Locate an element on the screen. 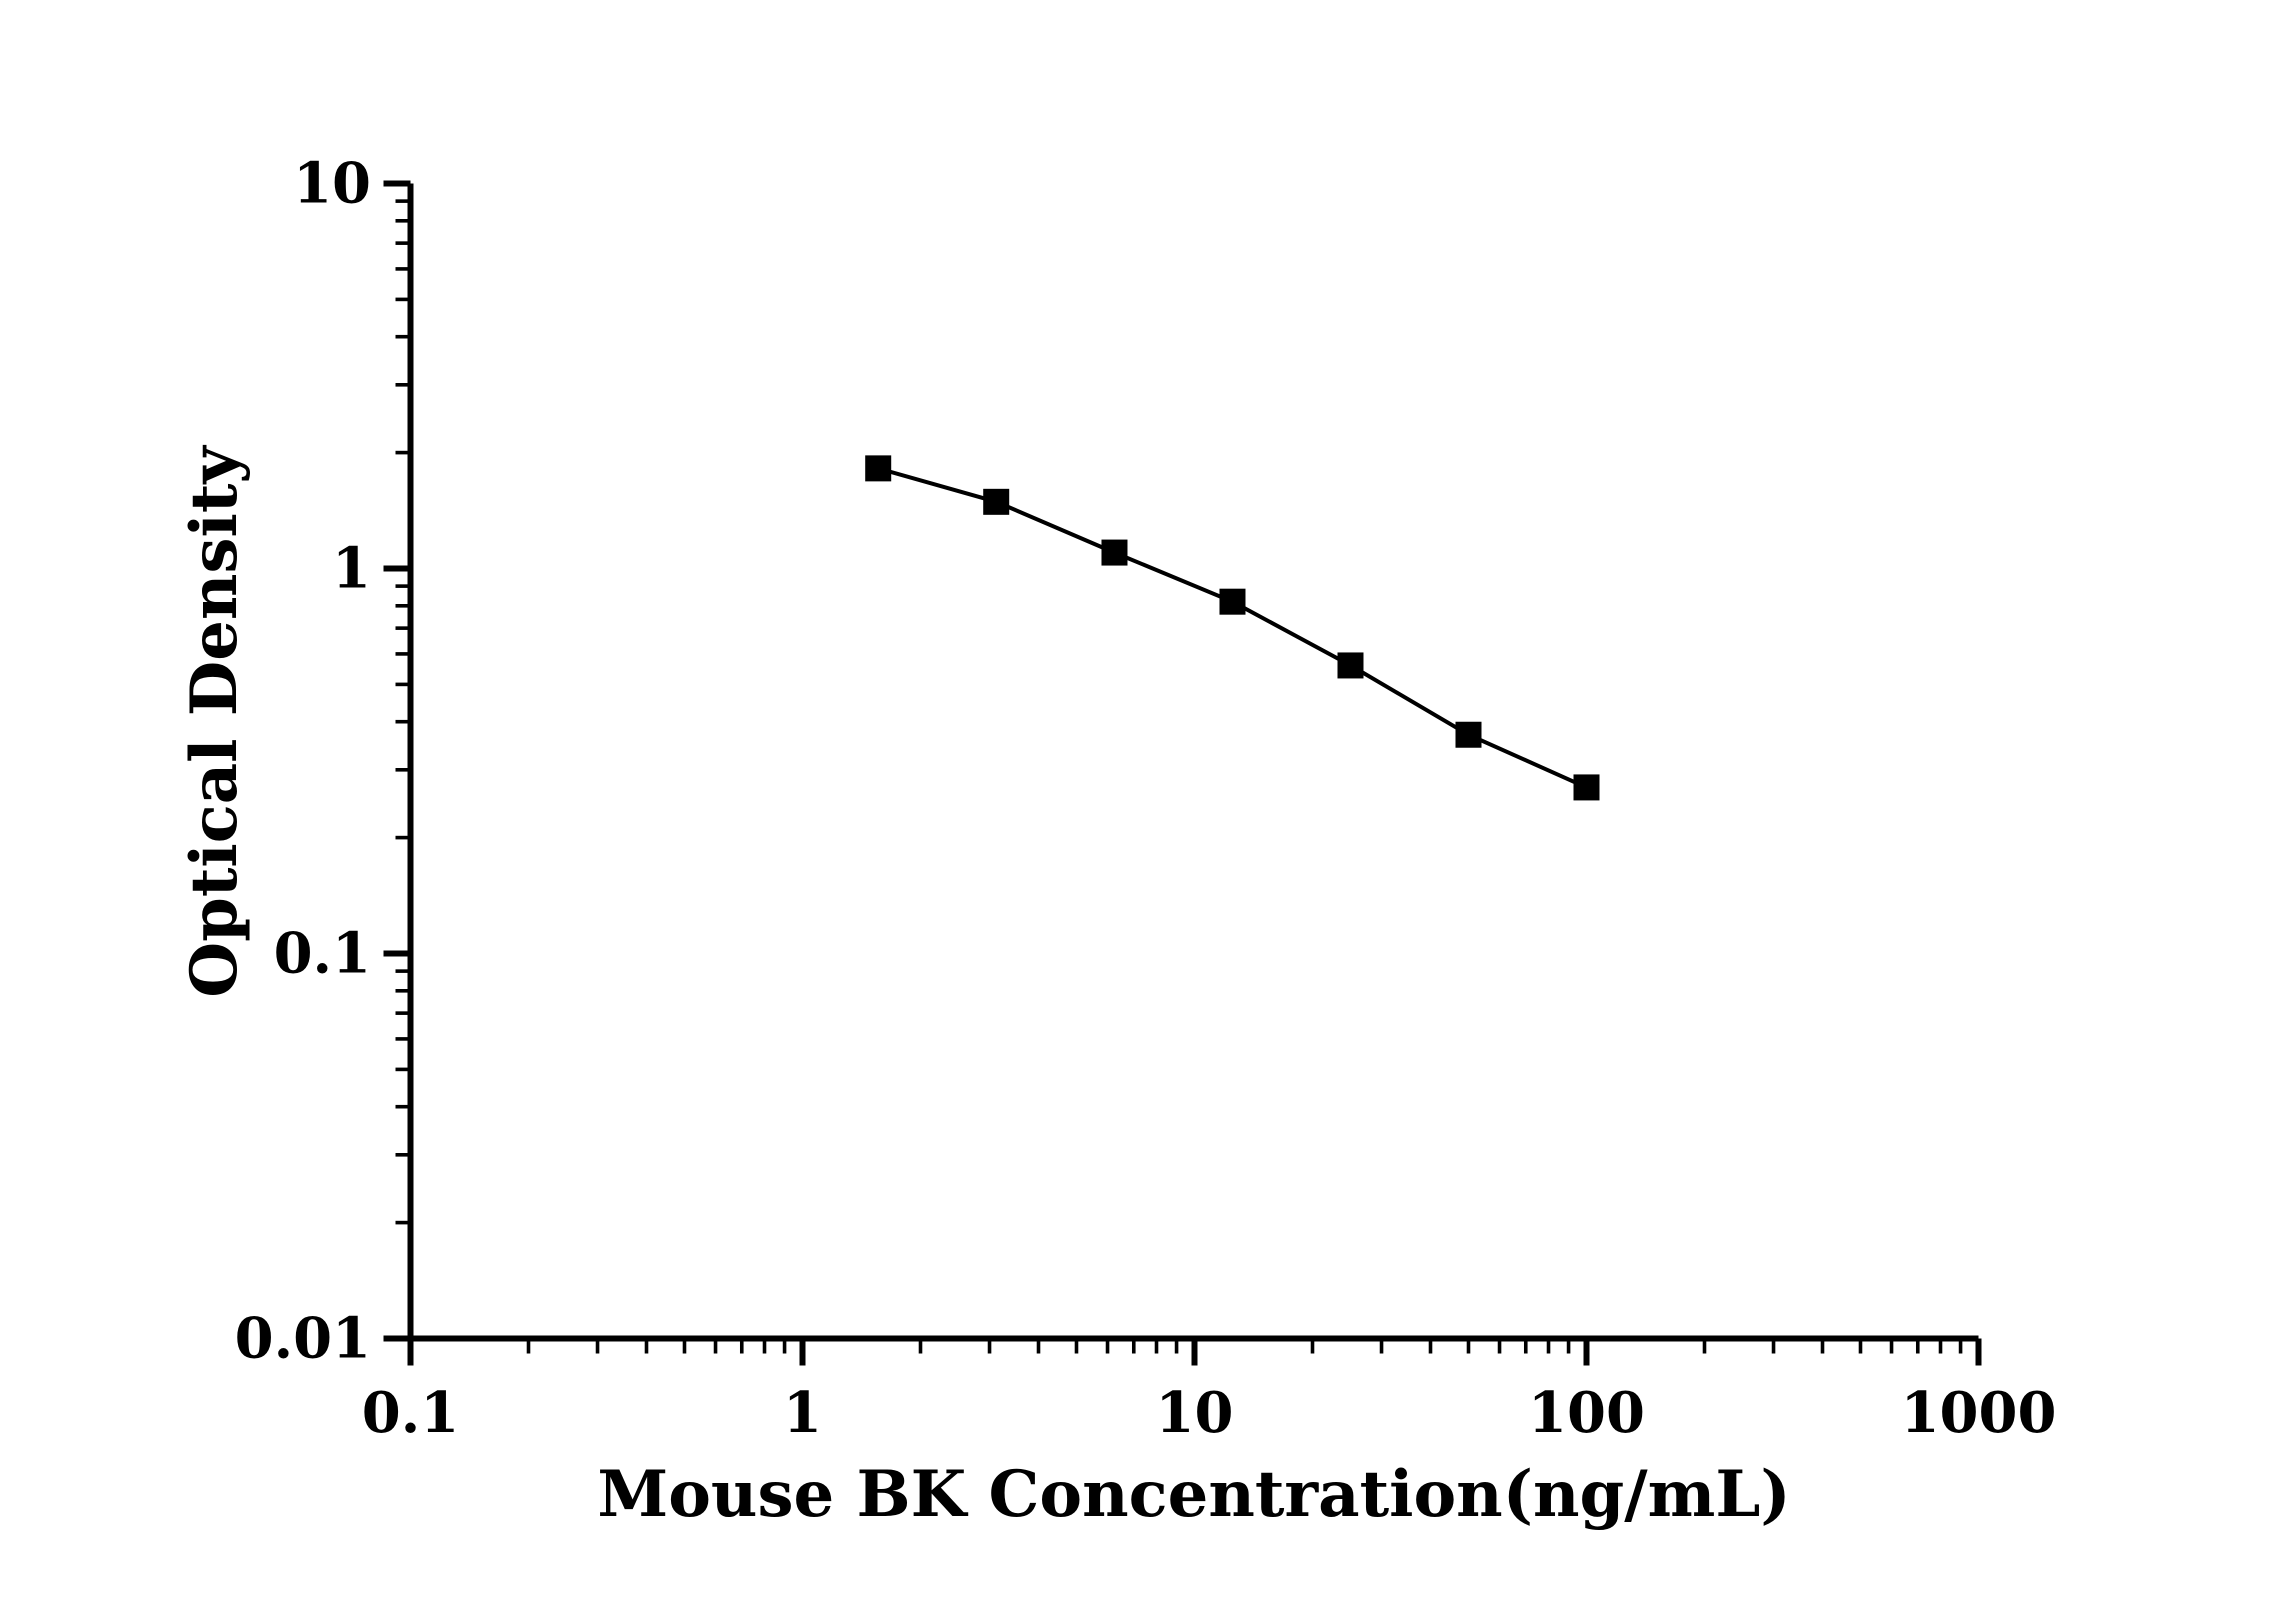  y-tick-label: 1 is located at coordinates (351, 569).